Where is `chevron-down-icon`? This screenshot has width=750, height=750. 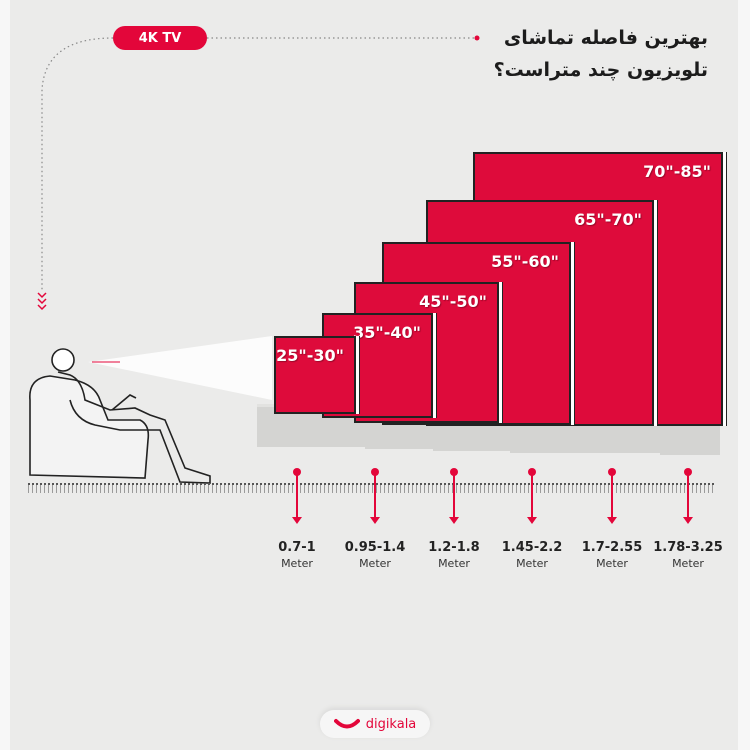 chevron-down-icon is located at coordinates (42, 301).